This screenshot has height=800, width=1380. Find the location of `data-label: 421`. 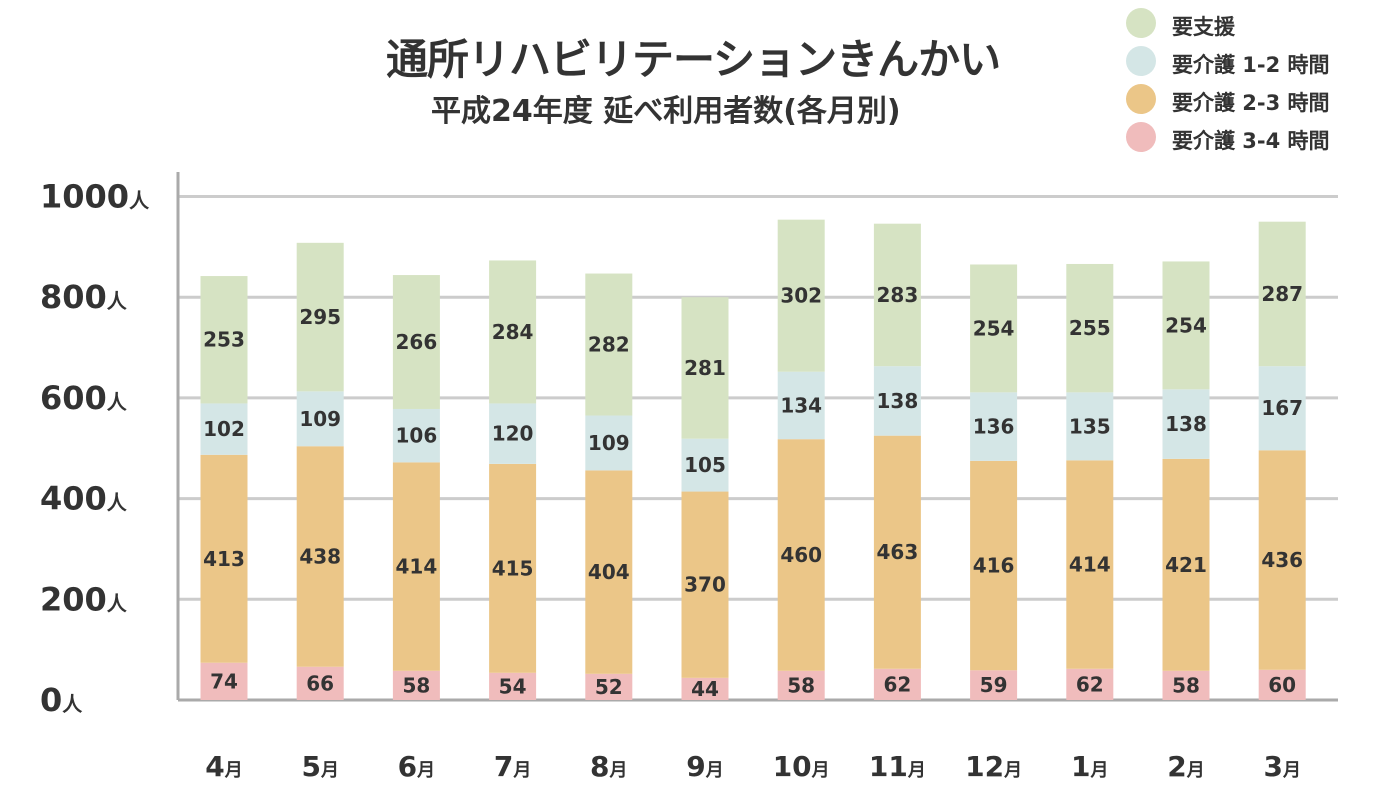

data-label: 421 is located at coordinates (1186, 565).